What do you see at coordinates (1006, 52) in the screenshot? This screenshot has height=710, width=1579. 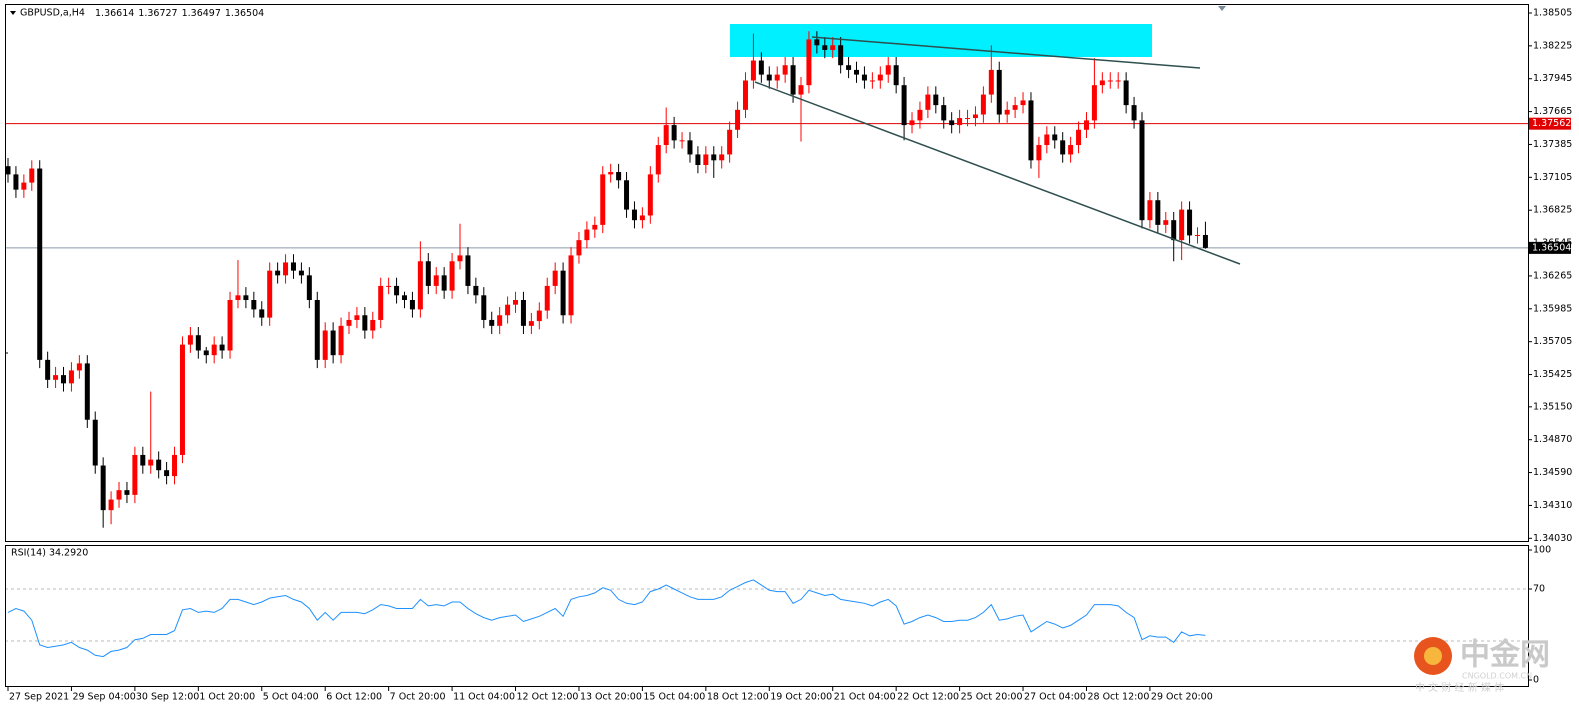 I see `trend-line-upper` at bounding box center [1006, 52].